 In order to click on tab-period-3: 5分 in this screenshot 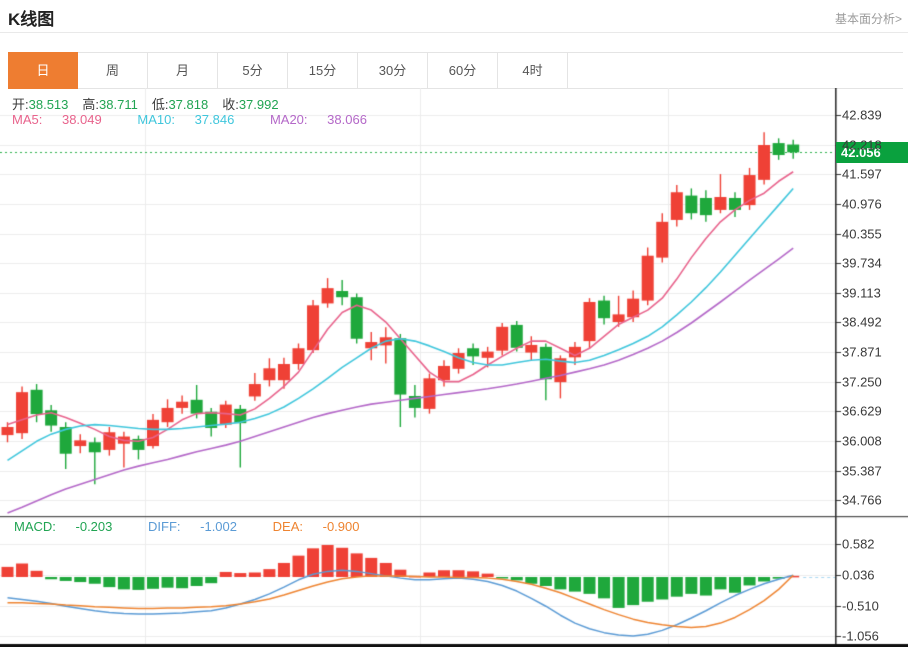, I will do `click(253, 70)`.